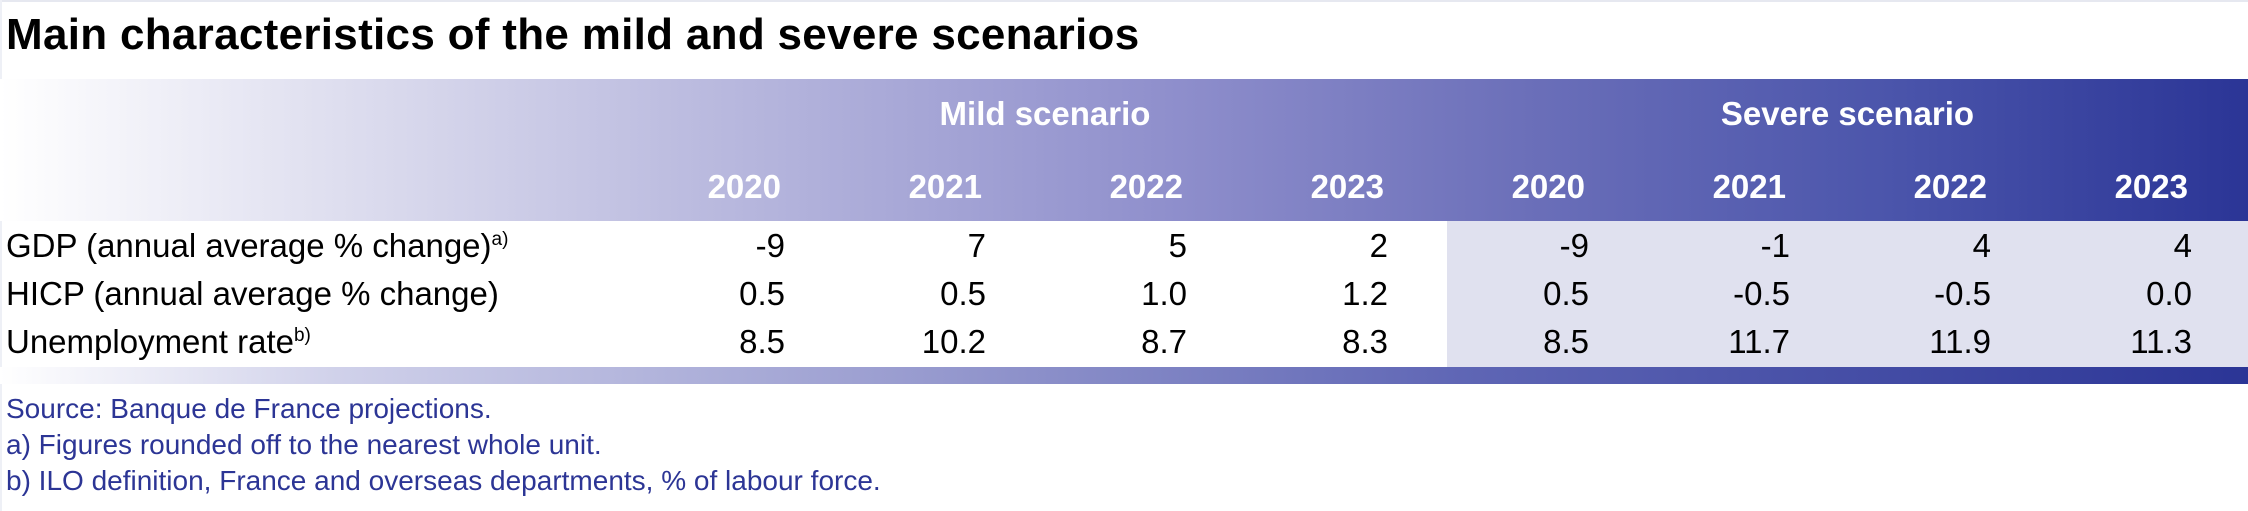 The image size is (2248, 511). What do you see at coordinates (1749, 186) in the screenshot?
I see `year-header-severe-2021: 2021` at bounding box center [1749, 186].